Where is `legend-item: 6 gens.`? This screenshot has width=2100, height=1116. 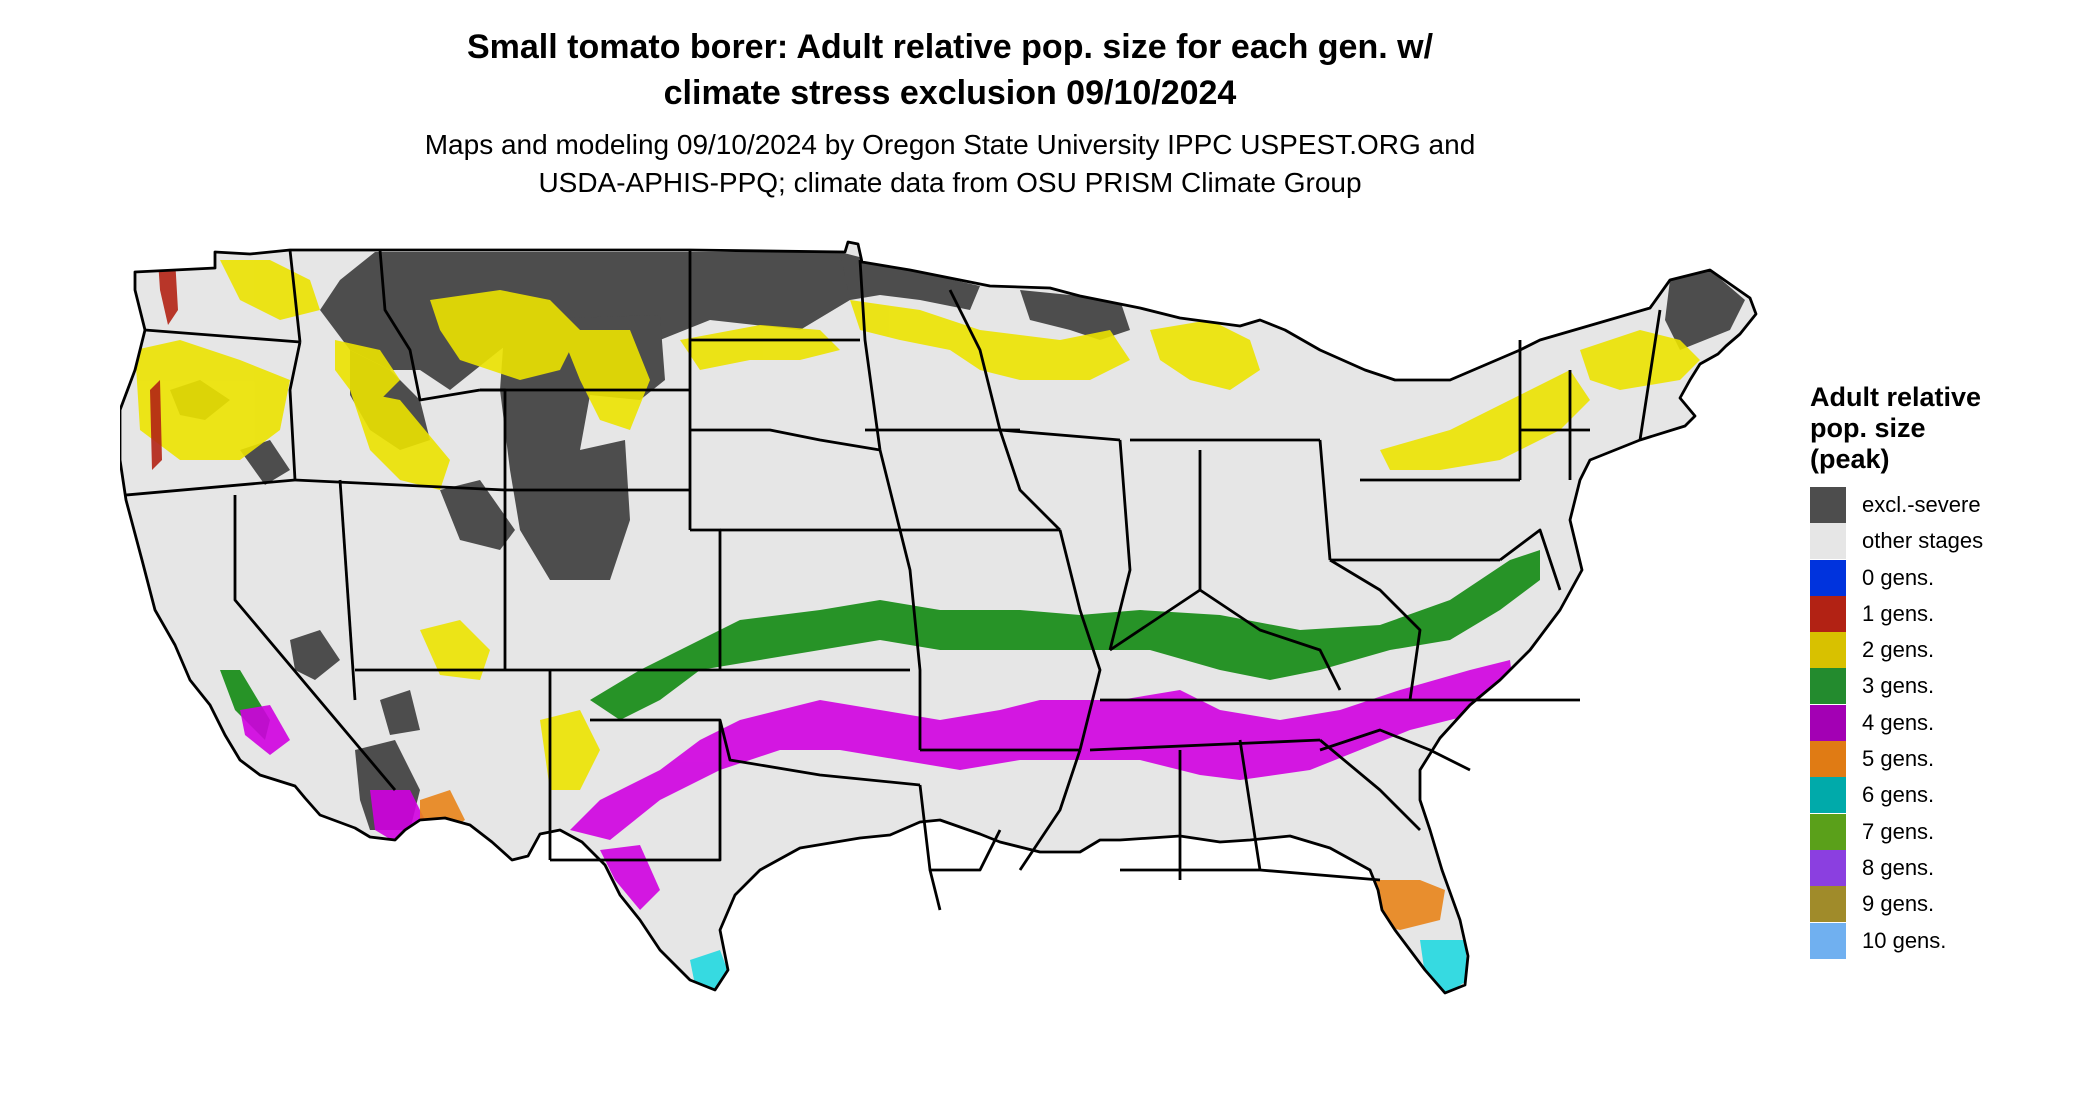
legend-item: 6 gens. is located at coordinates (1950, 795).